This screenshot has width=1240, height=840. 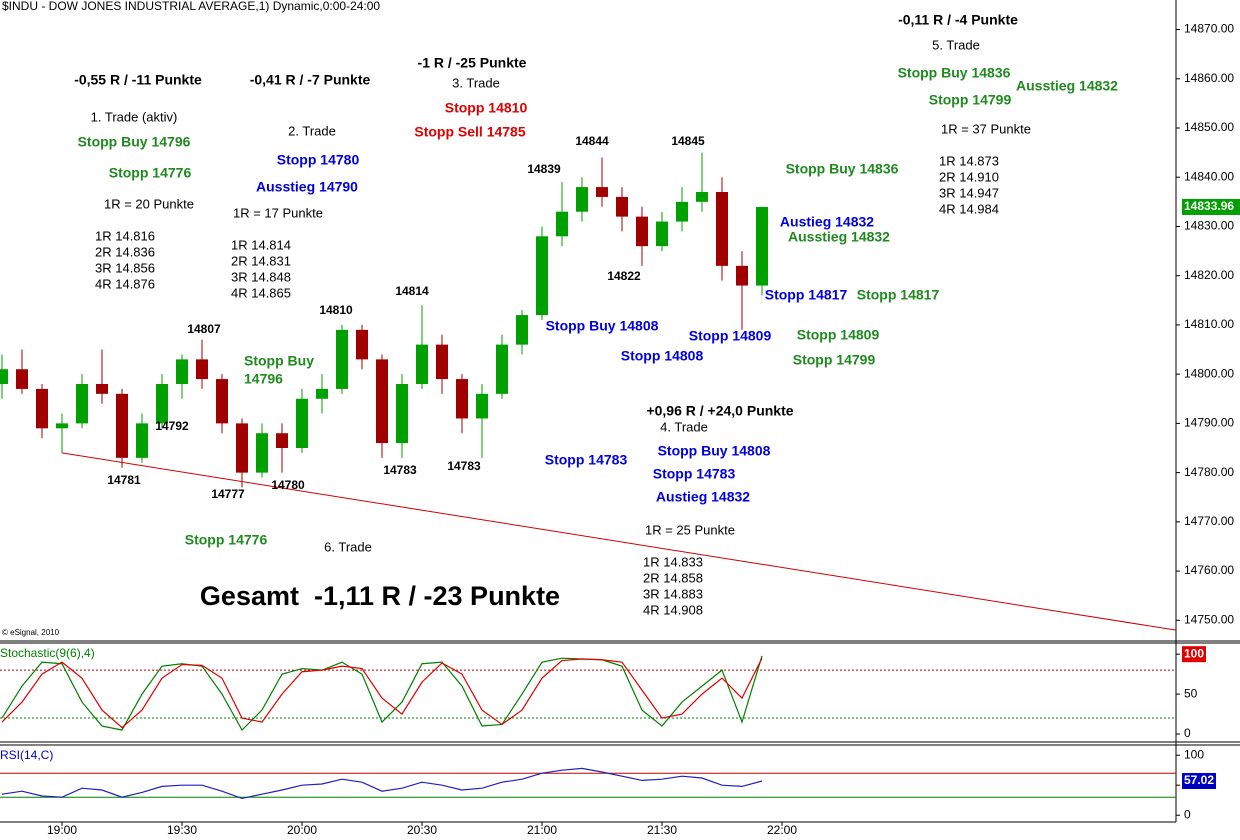 I want to click on annotation: 14777, so click(x=228, y=494).